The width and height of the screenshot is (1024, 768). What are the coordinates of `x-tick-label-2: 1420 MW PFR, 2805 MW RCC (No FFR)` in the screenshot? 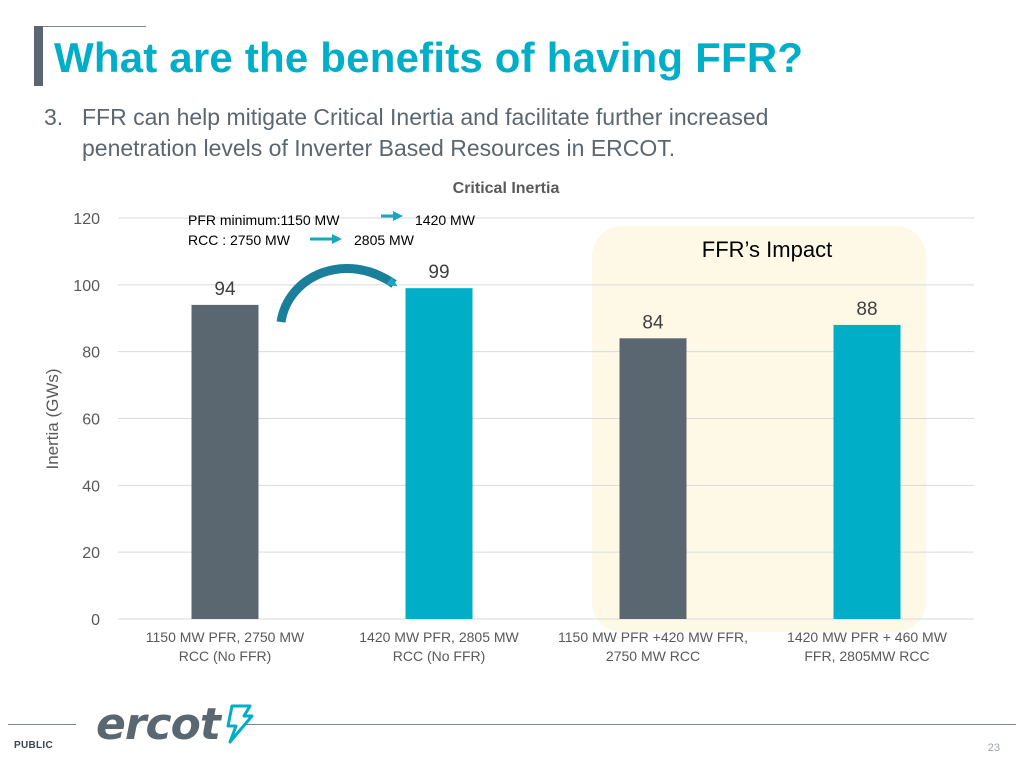 It's located at (439, 646).